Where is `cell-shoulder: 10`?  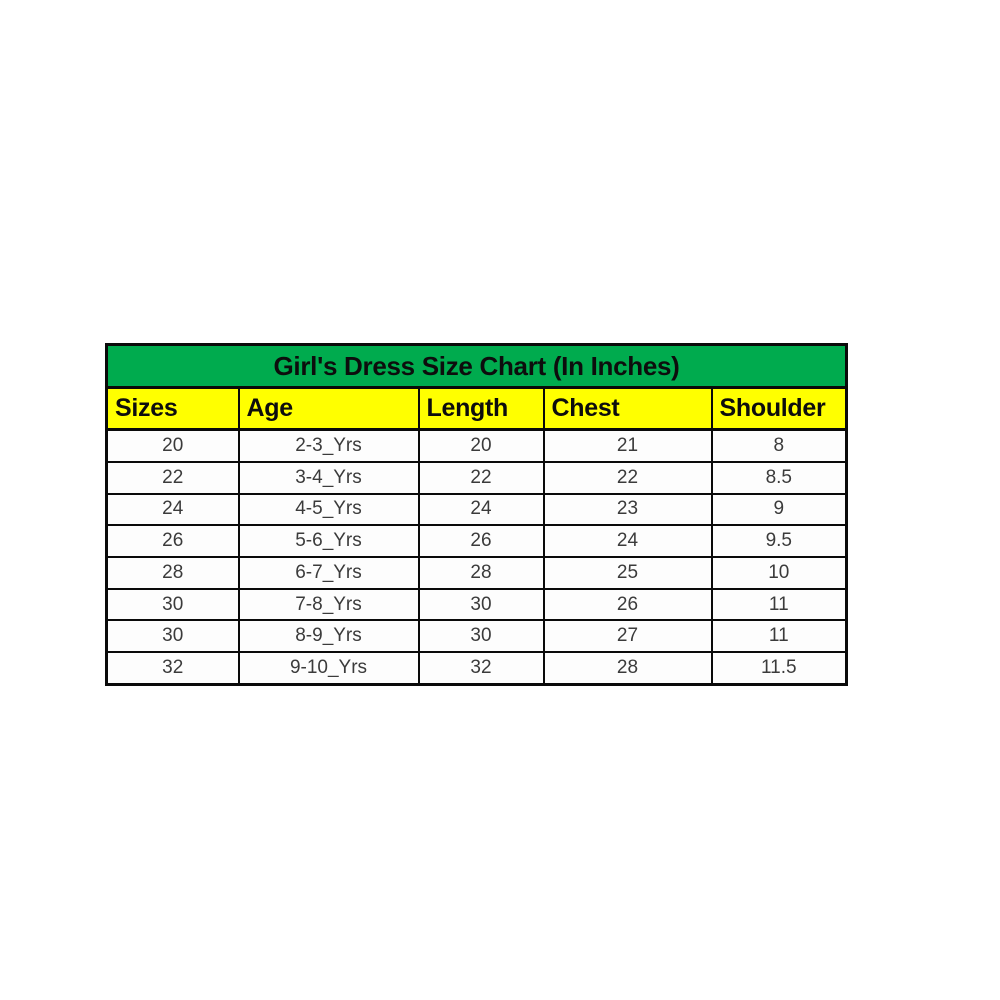 cell-shoulder: 10 is located at coordinates (779, 572).